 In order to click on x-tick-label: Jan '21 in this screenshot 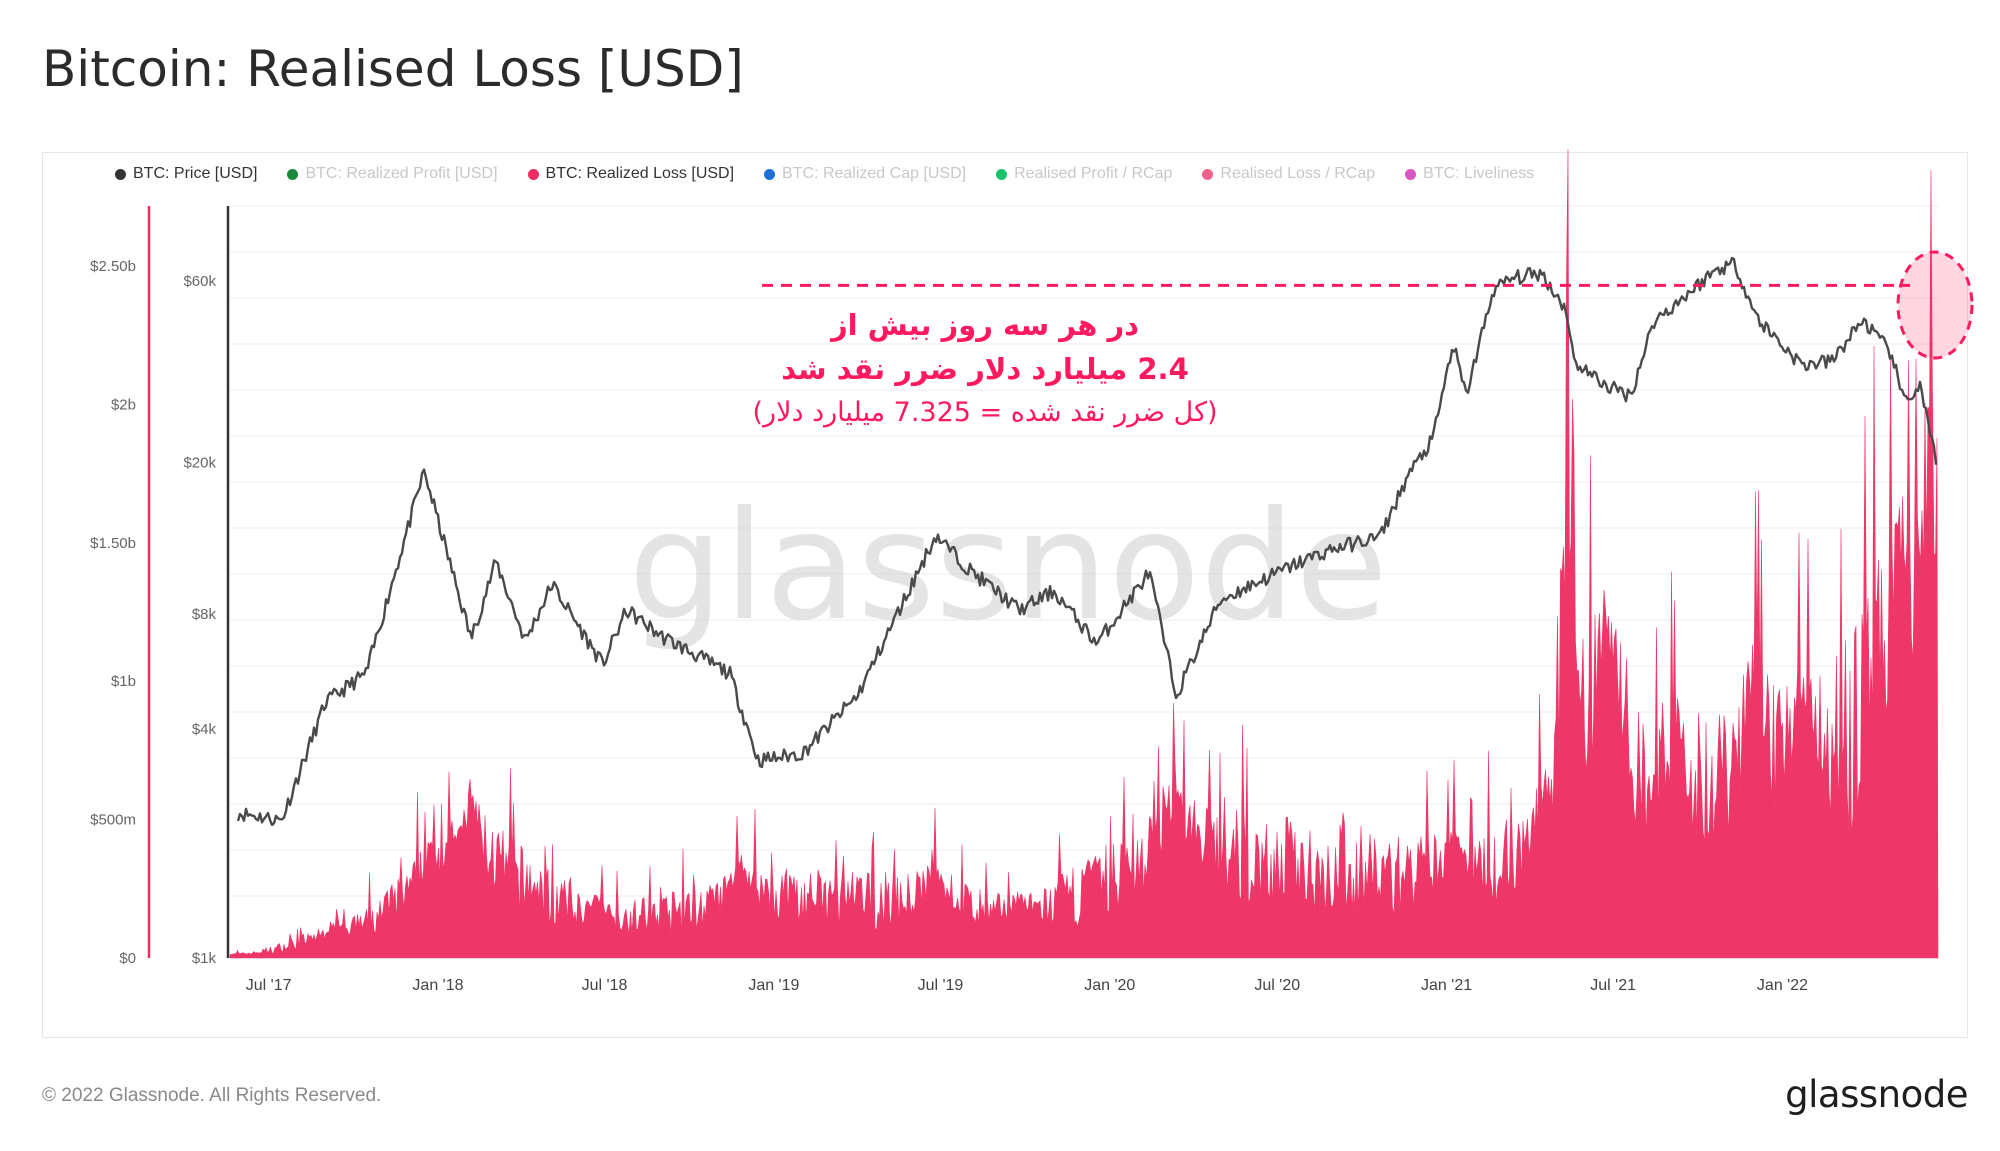, I will do `click(1446, 985)`.